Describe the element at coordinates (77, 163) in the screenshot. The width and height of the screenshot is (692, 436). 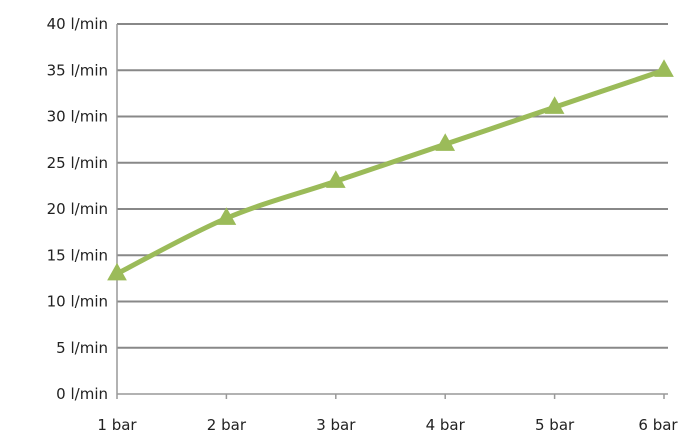
I see `y-tick-label: 25 l/min` at that location.